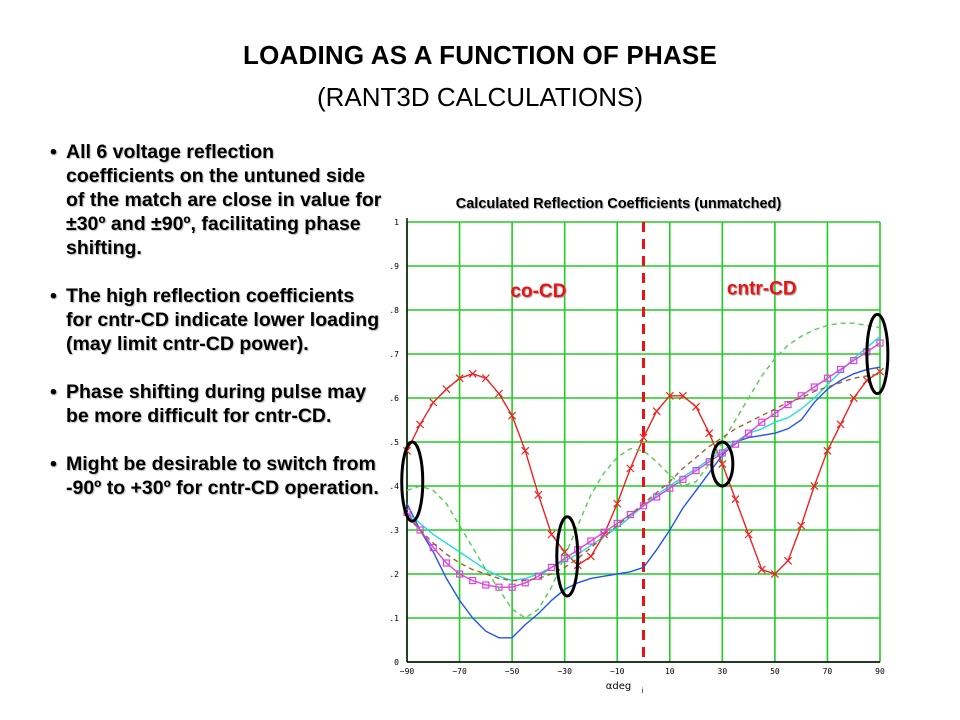  Describe the element at coordinates (394, 442) in the screenshot. I see `y-tick-label: .5` at that location.